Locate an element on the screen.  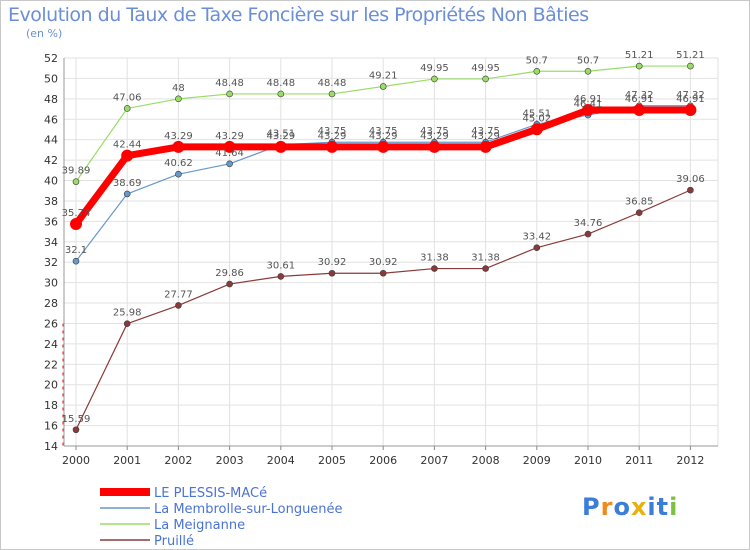
y-tick-label: 48 is located at coordinates (51, 99).